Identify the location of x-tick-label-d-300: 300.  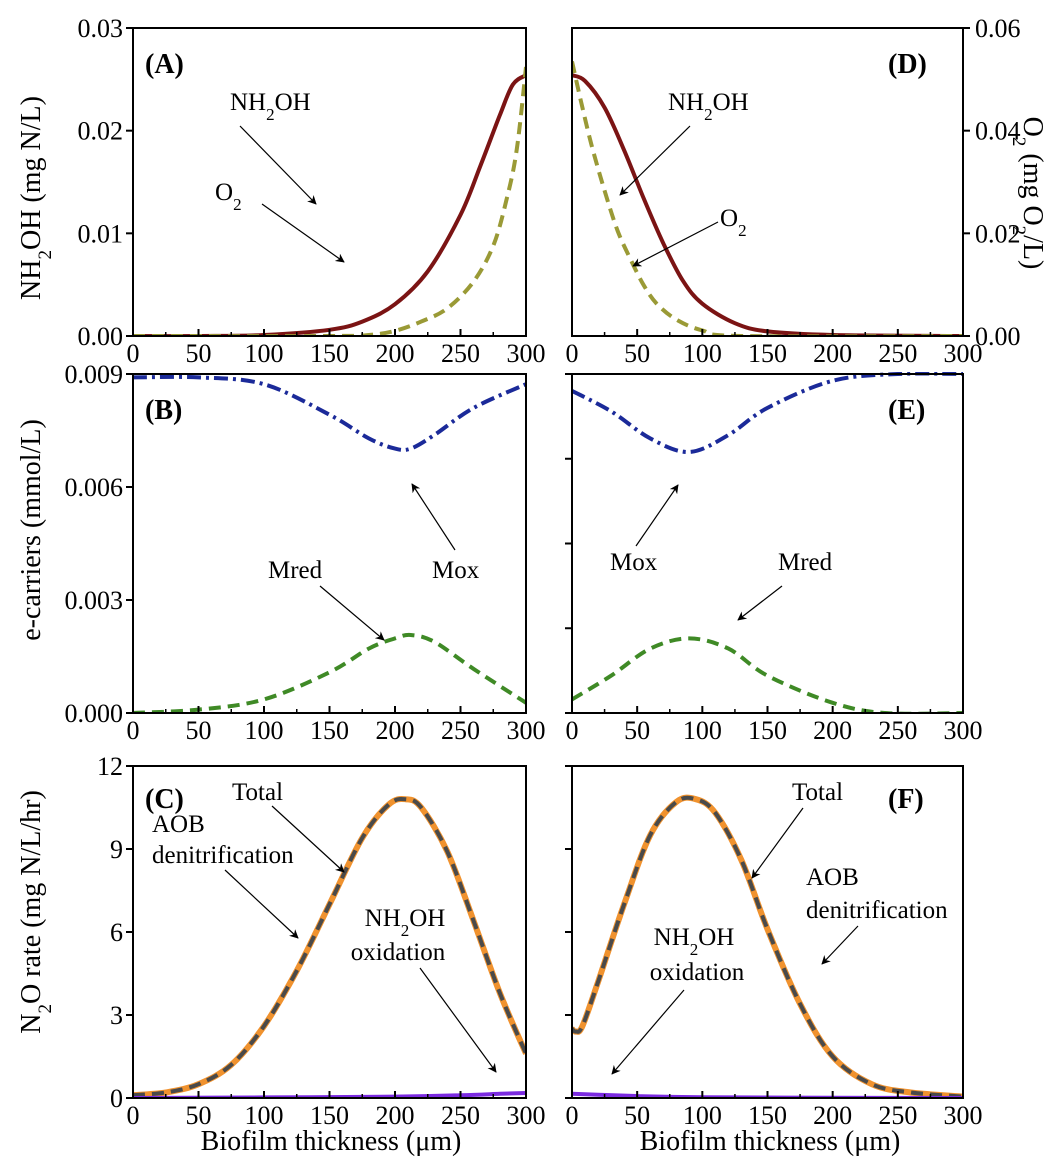
(963, 353).